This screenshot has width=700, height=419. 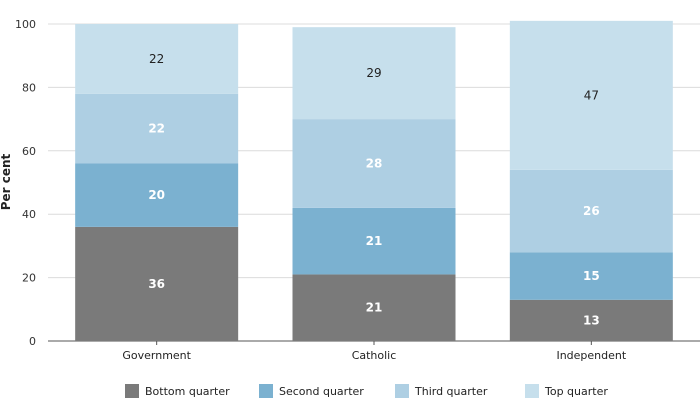 What do you see at coordinates (29, 87) in the screenshot?
I see `y-tick-label: 80` at bounding box center [29, 87].